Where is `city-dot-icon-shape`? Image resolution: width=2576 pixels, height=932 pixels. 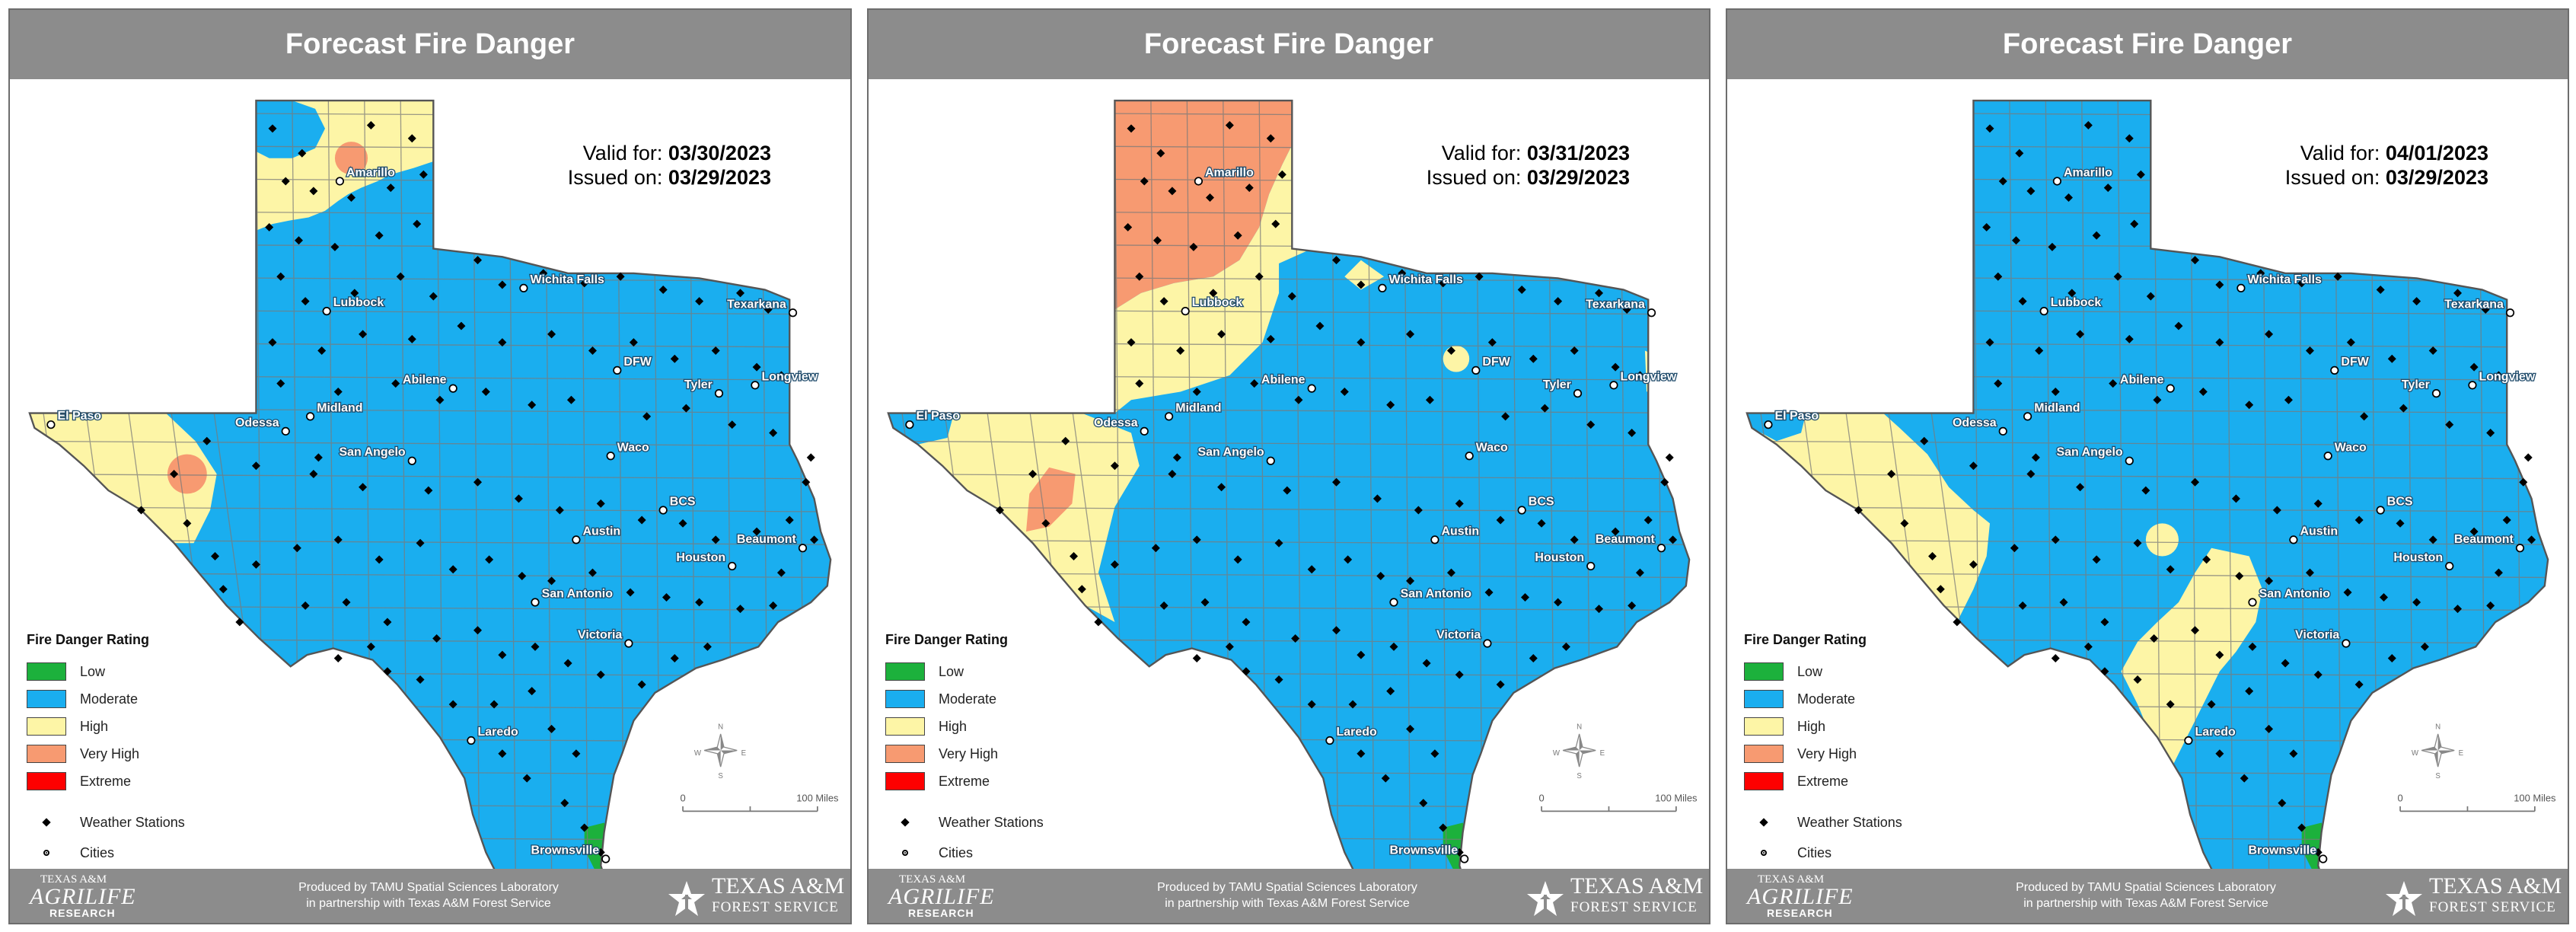
city-dot-icon-shape is located at coordinates (1764, 853).